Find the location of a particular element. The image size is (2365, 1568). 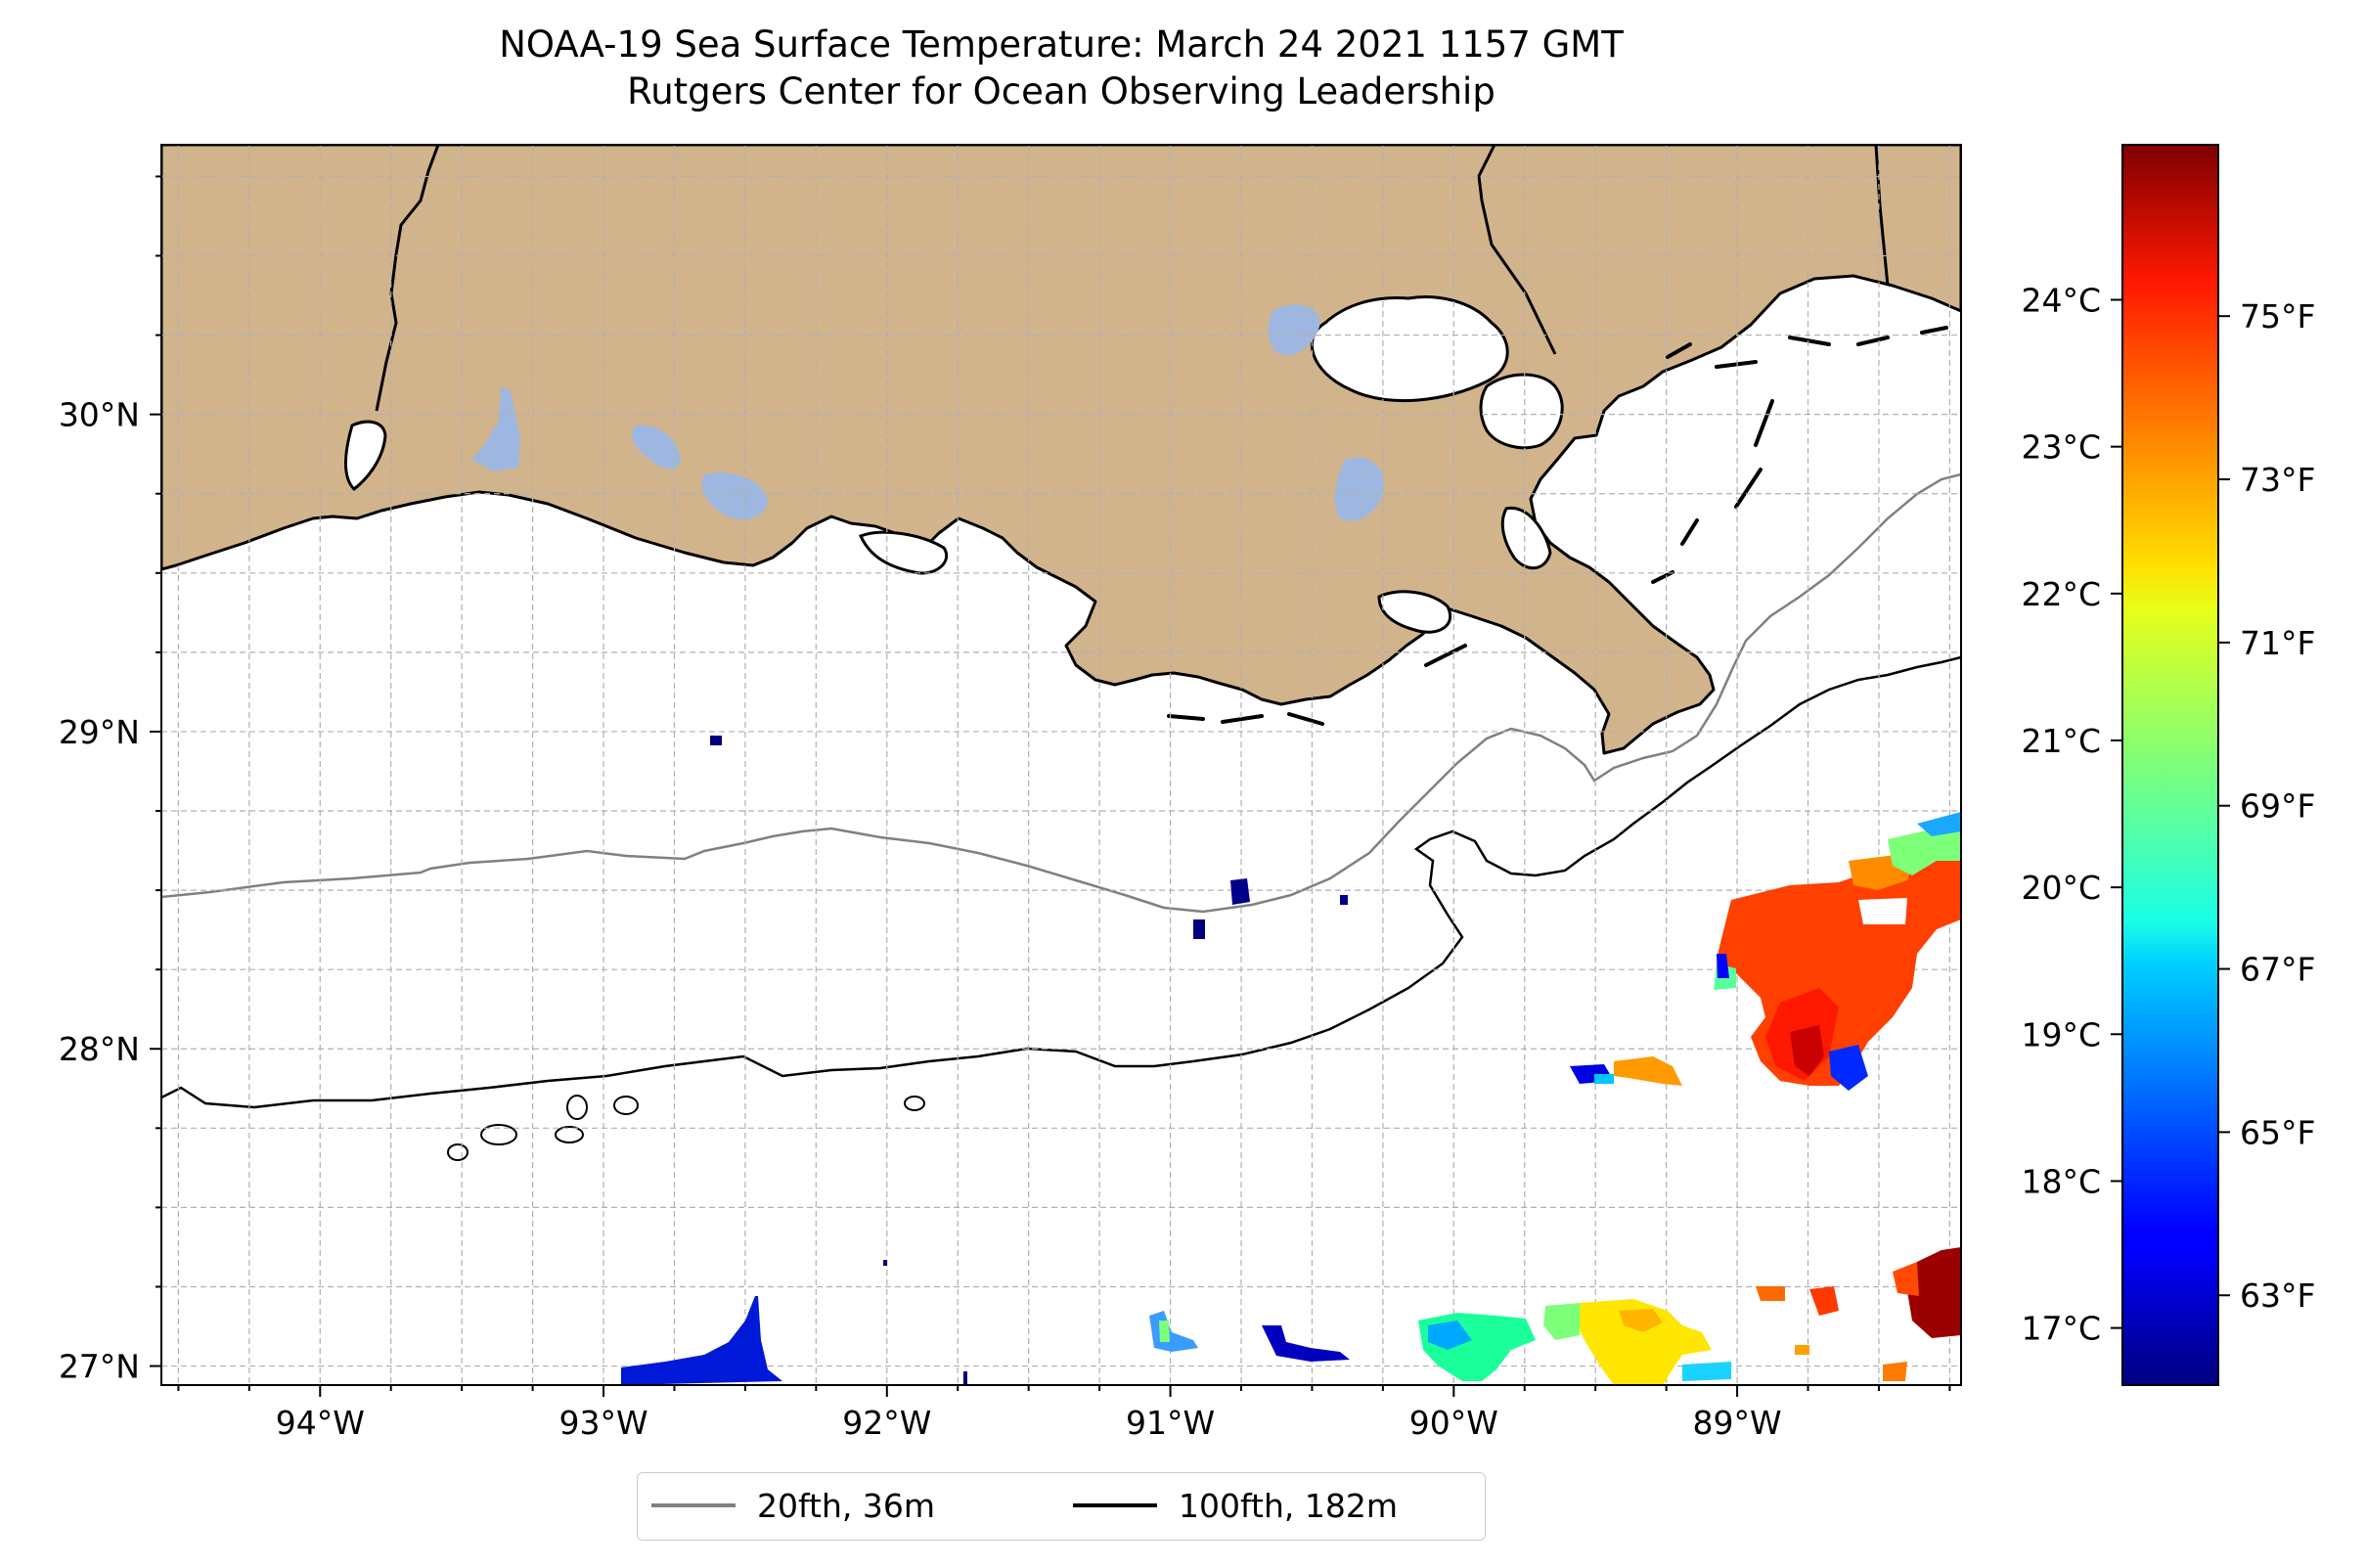

colorbar-label-f: 65°F is located at coordinates (2277, 1132).